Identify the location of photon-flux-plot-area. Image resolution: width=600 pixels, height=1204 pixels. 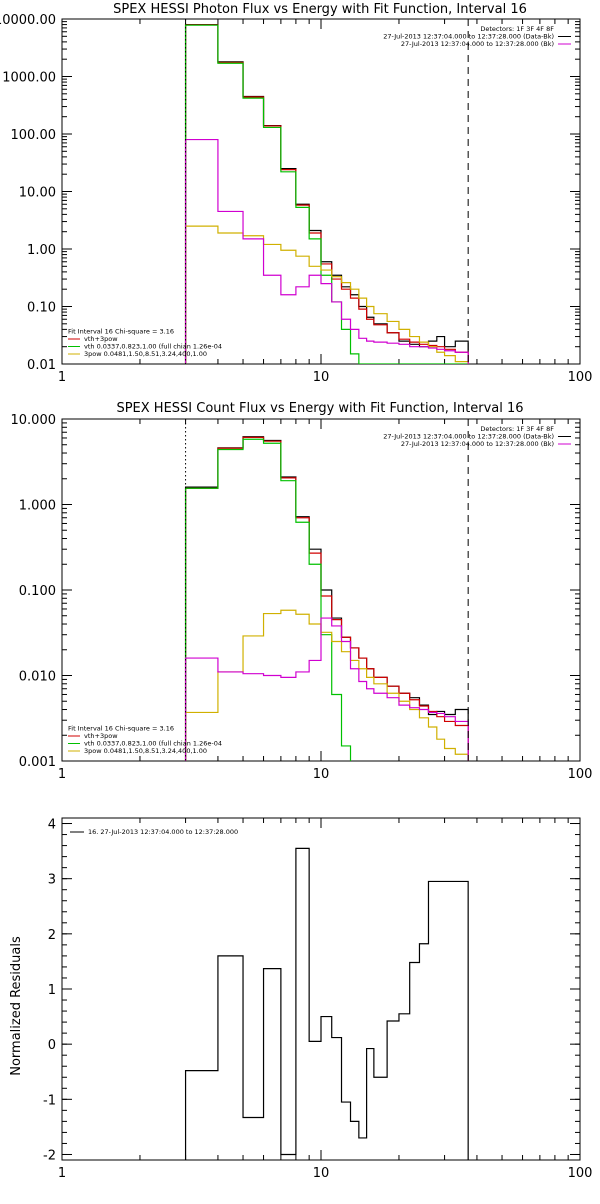
(326, 193).